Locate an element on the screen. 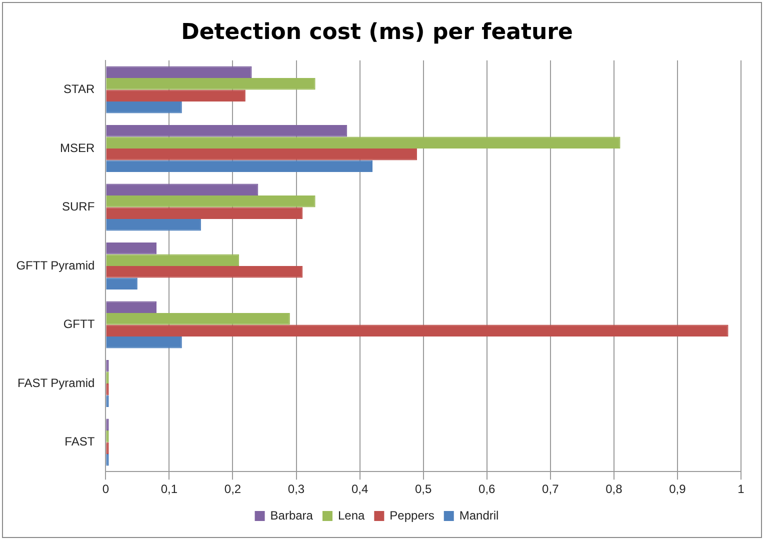 The image size is (764, 540). y-tick-label: MSER is located at coordinates (77, 147).